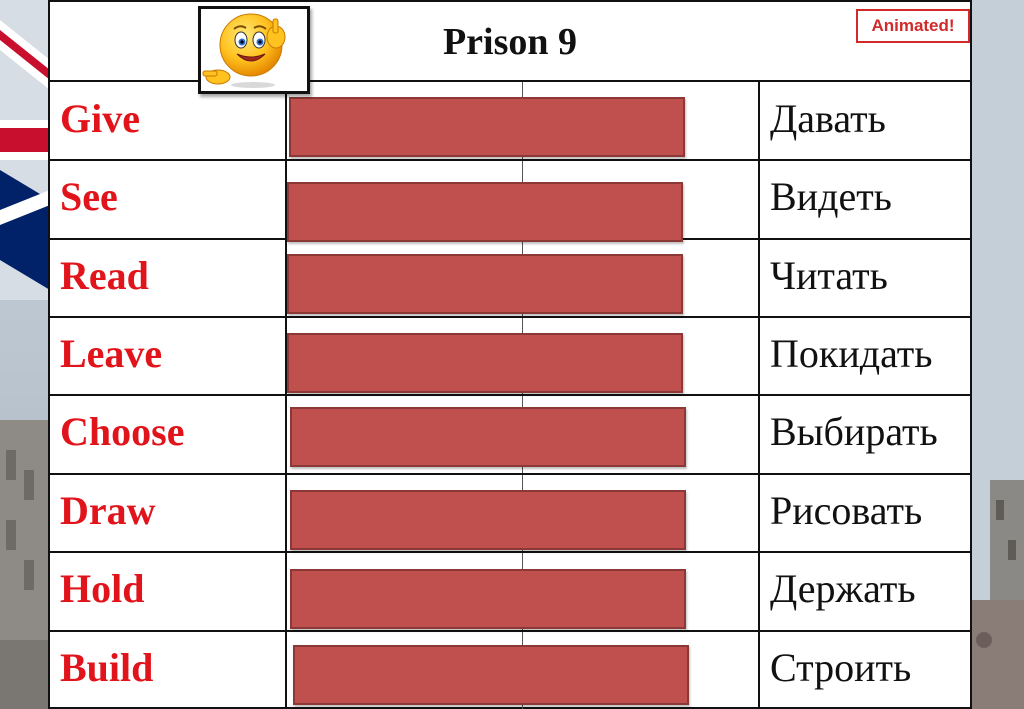  I want to click on table-row: Give Давать, so click(510, 121).